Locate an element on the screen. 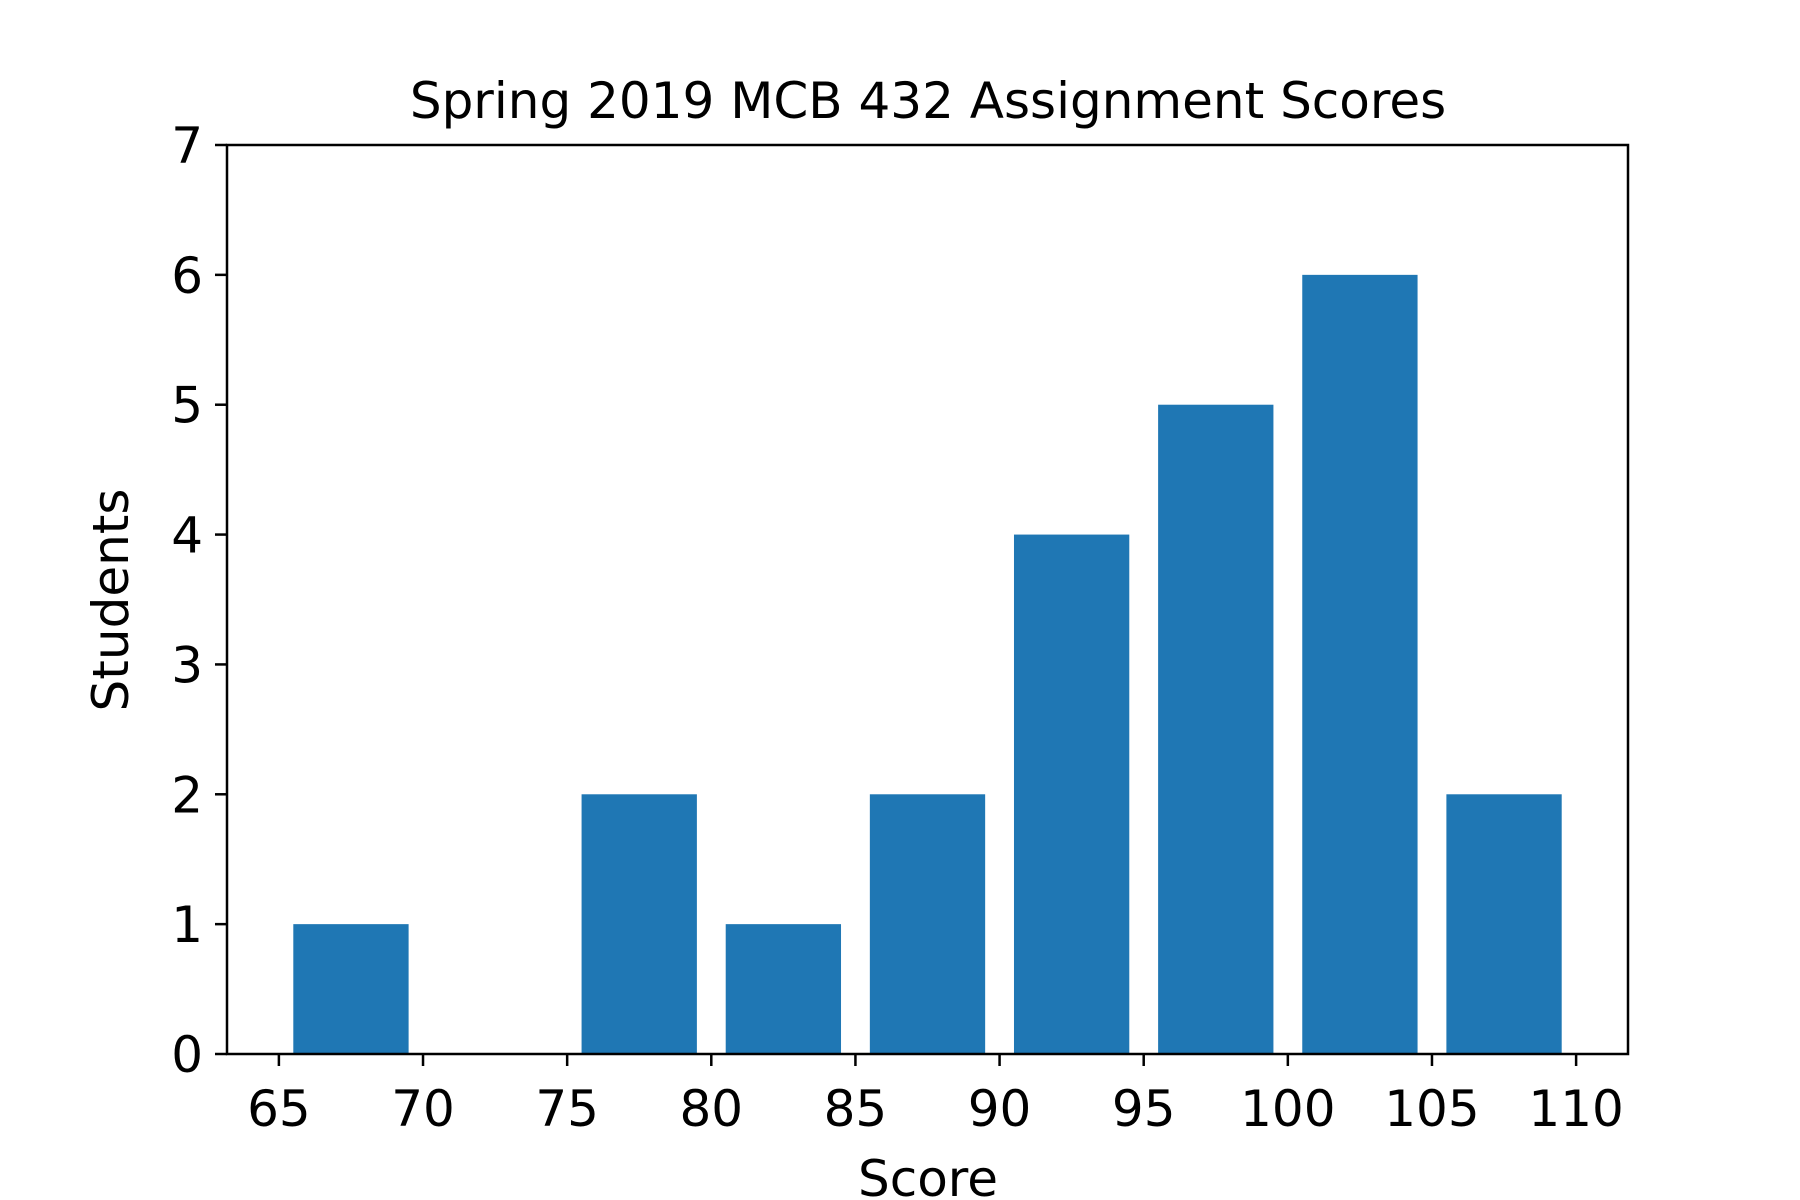  x-tick-label: 65 is located at coordinates (279, 1109).